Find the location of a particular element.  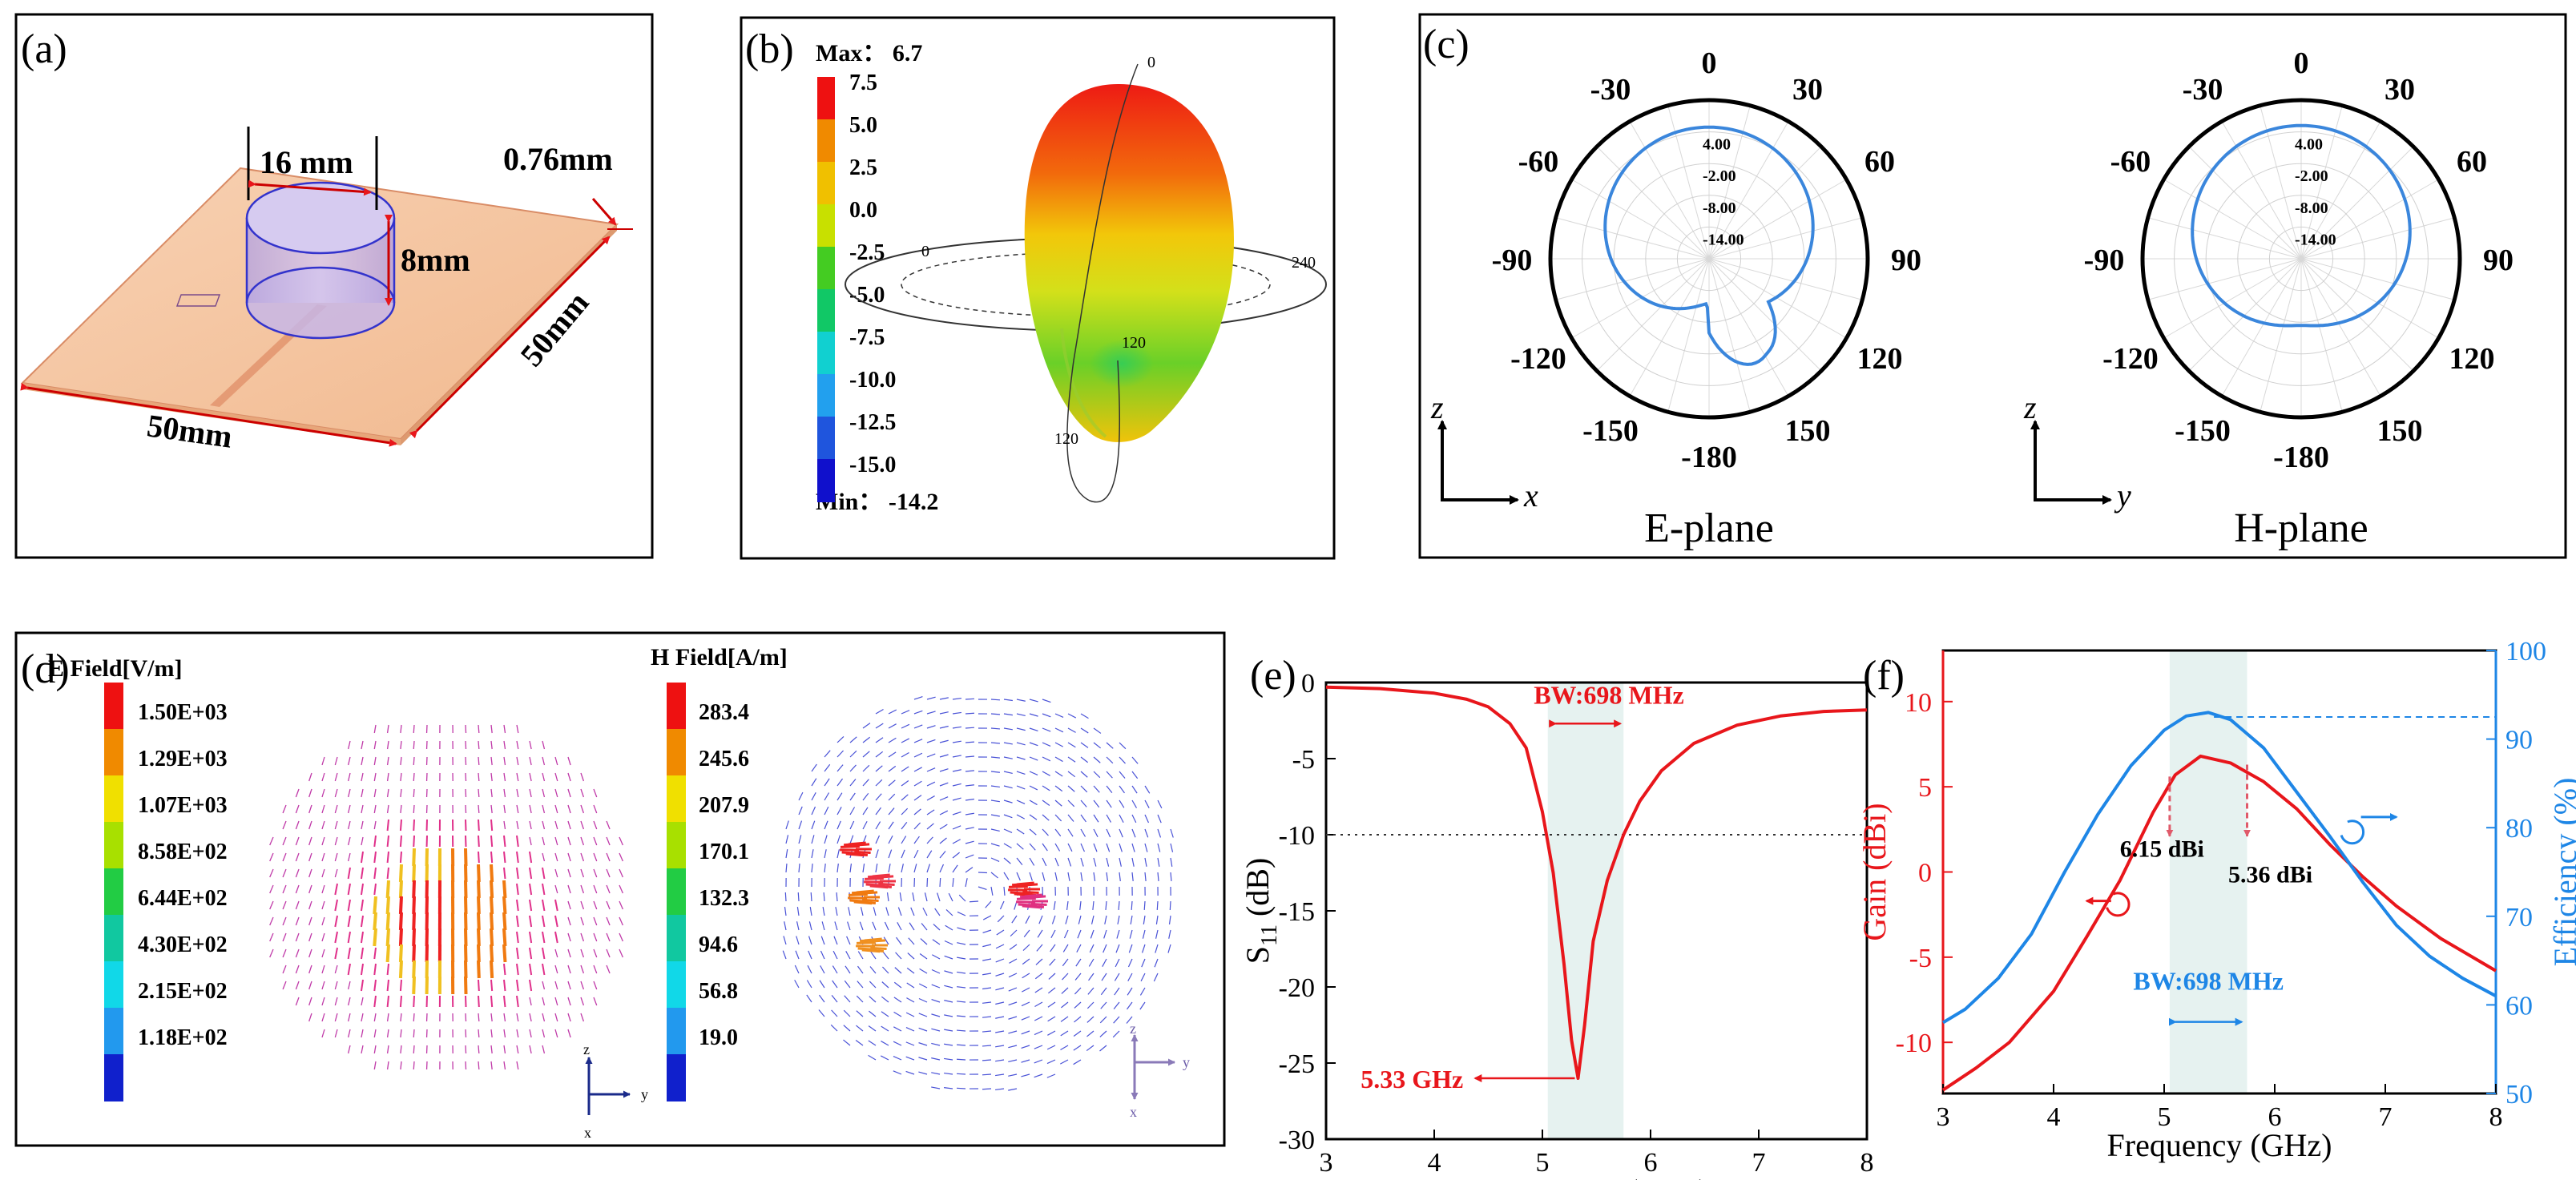

colorbar-label: -2.5 is located at coordinates (867, 252).